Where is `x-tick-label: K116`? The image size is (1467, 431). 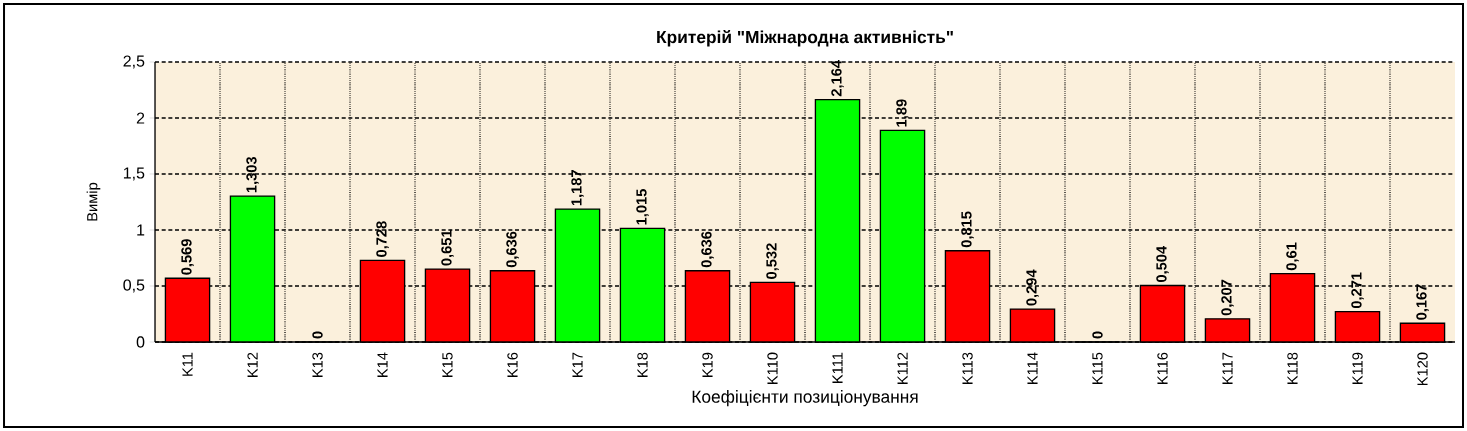
x-tick-label: K116 is located at coordinates (1162, 368).